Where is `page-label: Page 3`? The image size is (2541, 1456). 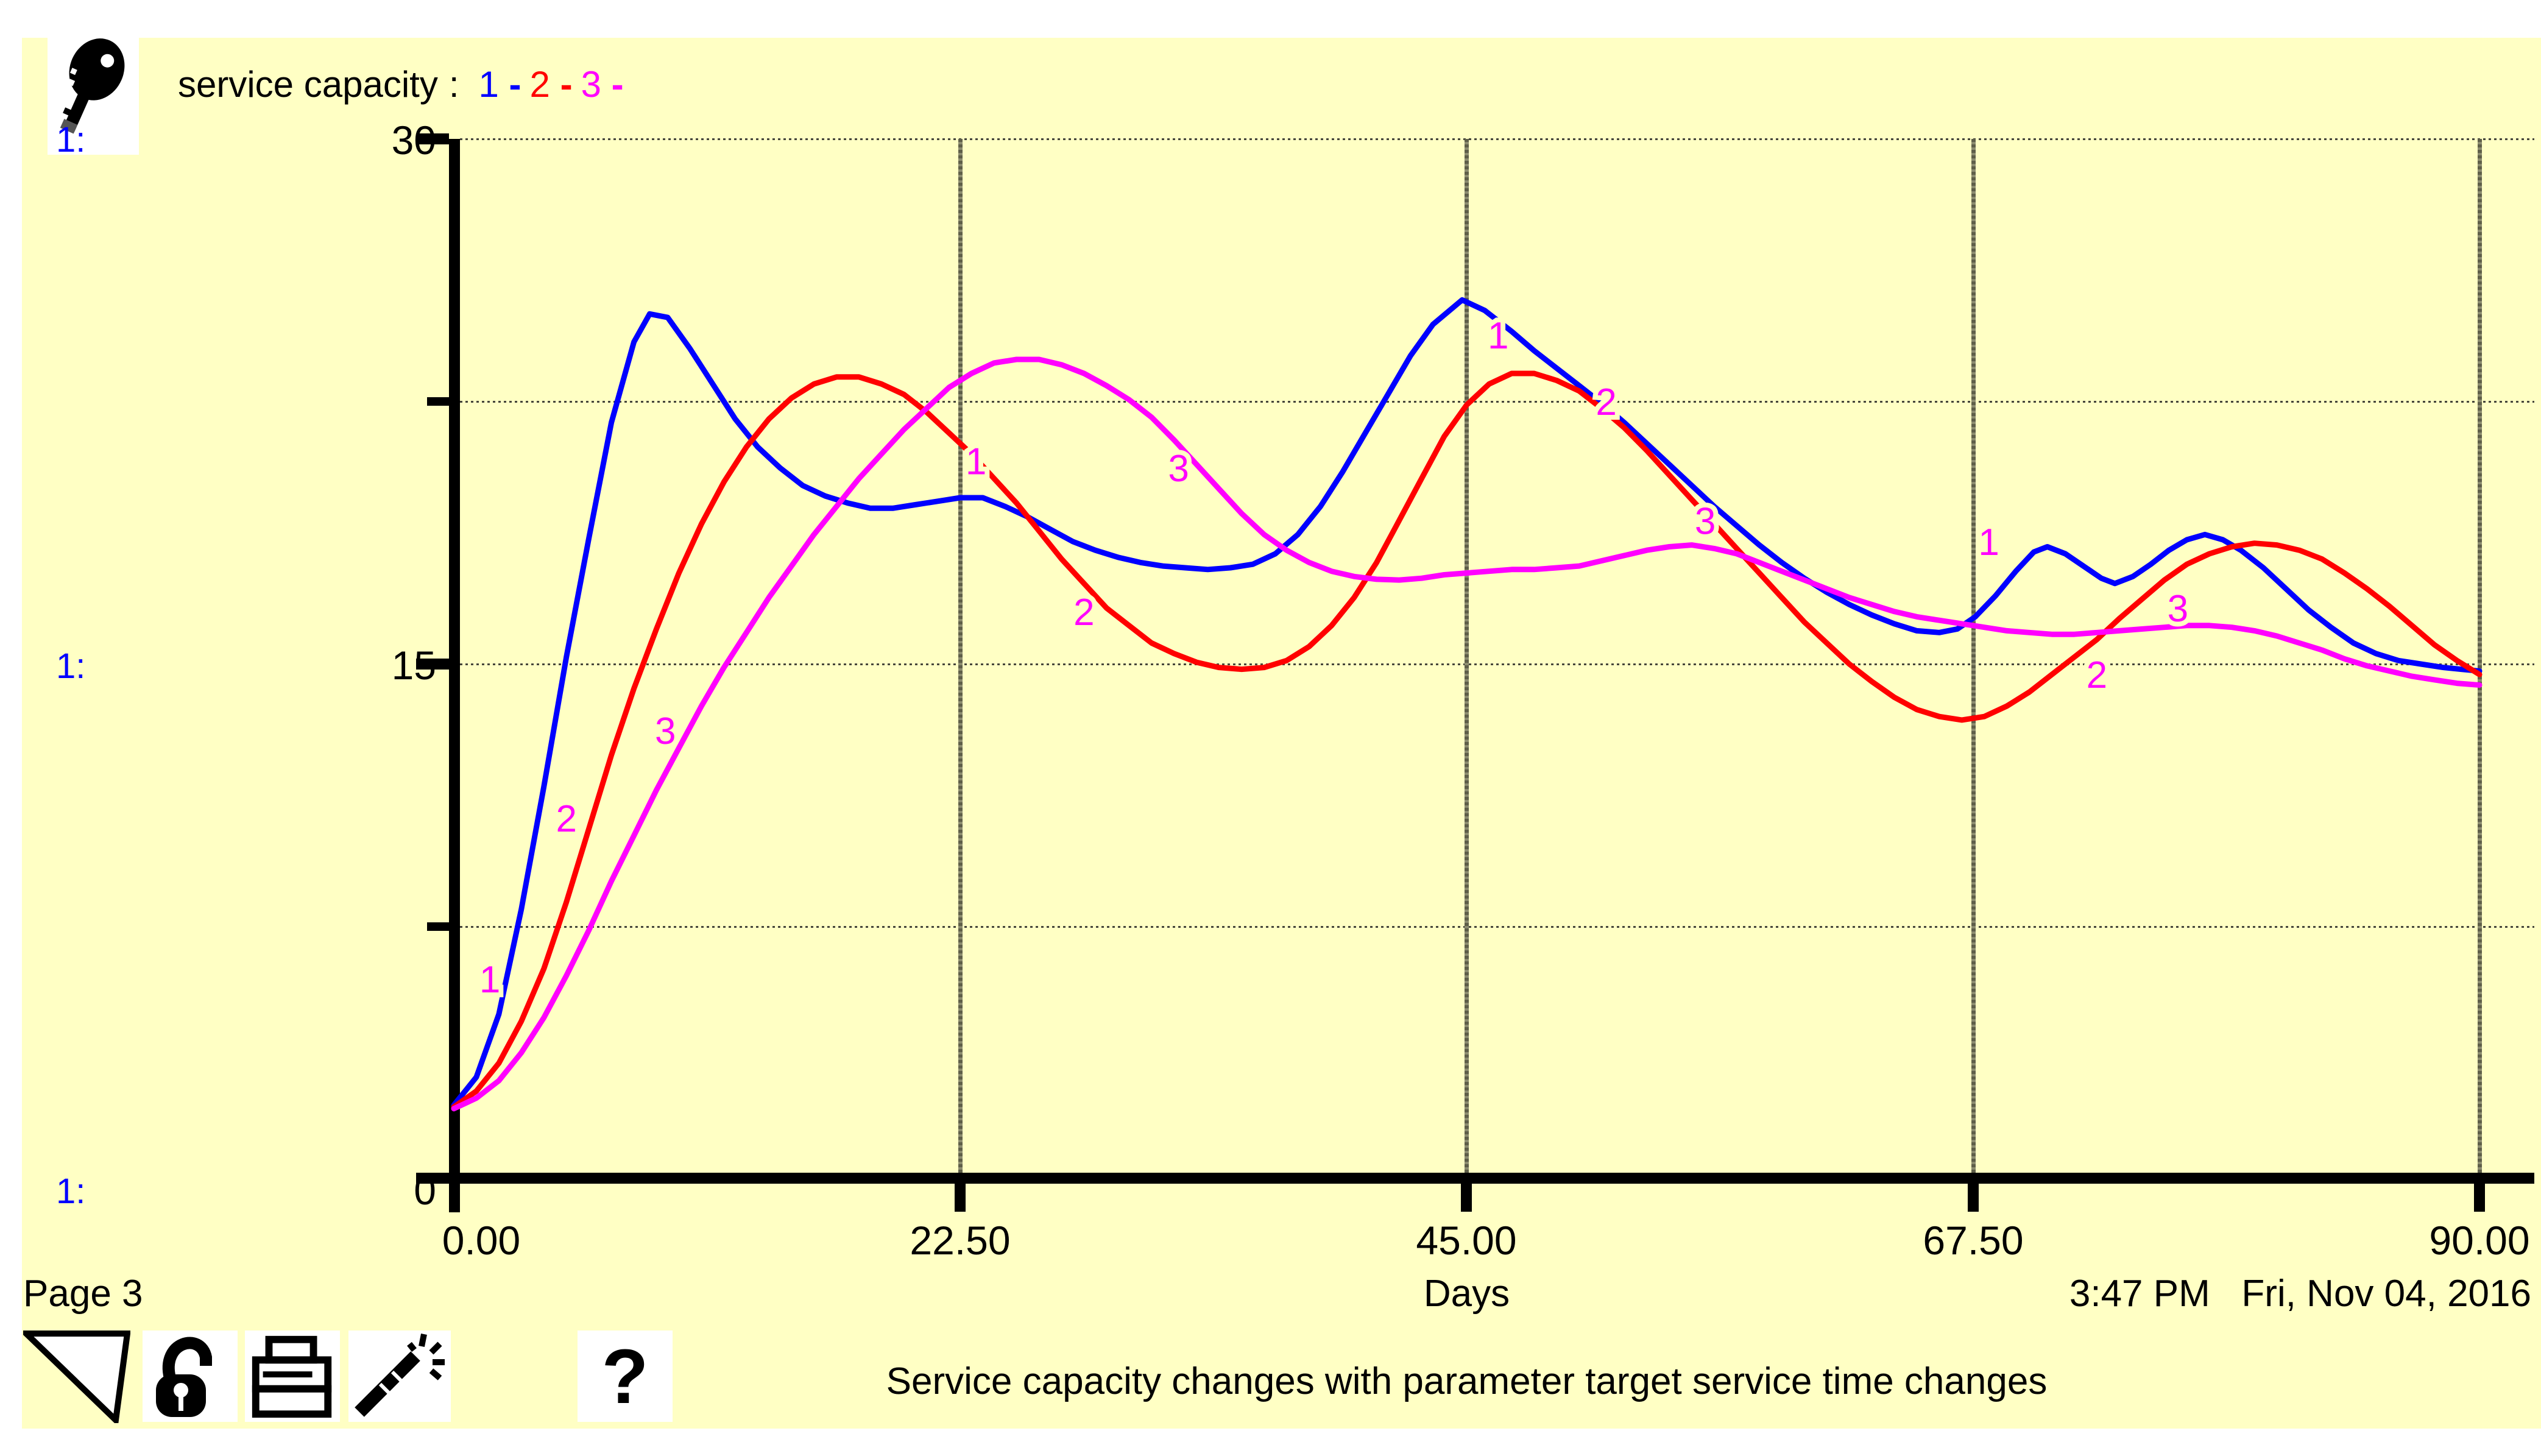 page-label: Page 3 is located at coordinates (83, 1294).